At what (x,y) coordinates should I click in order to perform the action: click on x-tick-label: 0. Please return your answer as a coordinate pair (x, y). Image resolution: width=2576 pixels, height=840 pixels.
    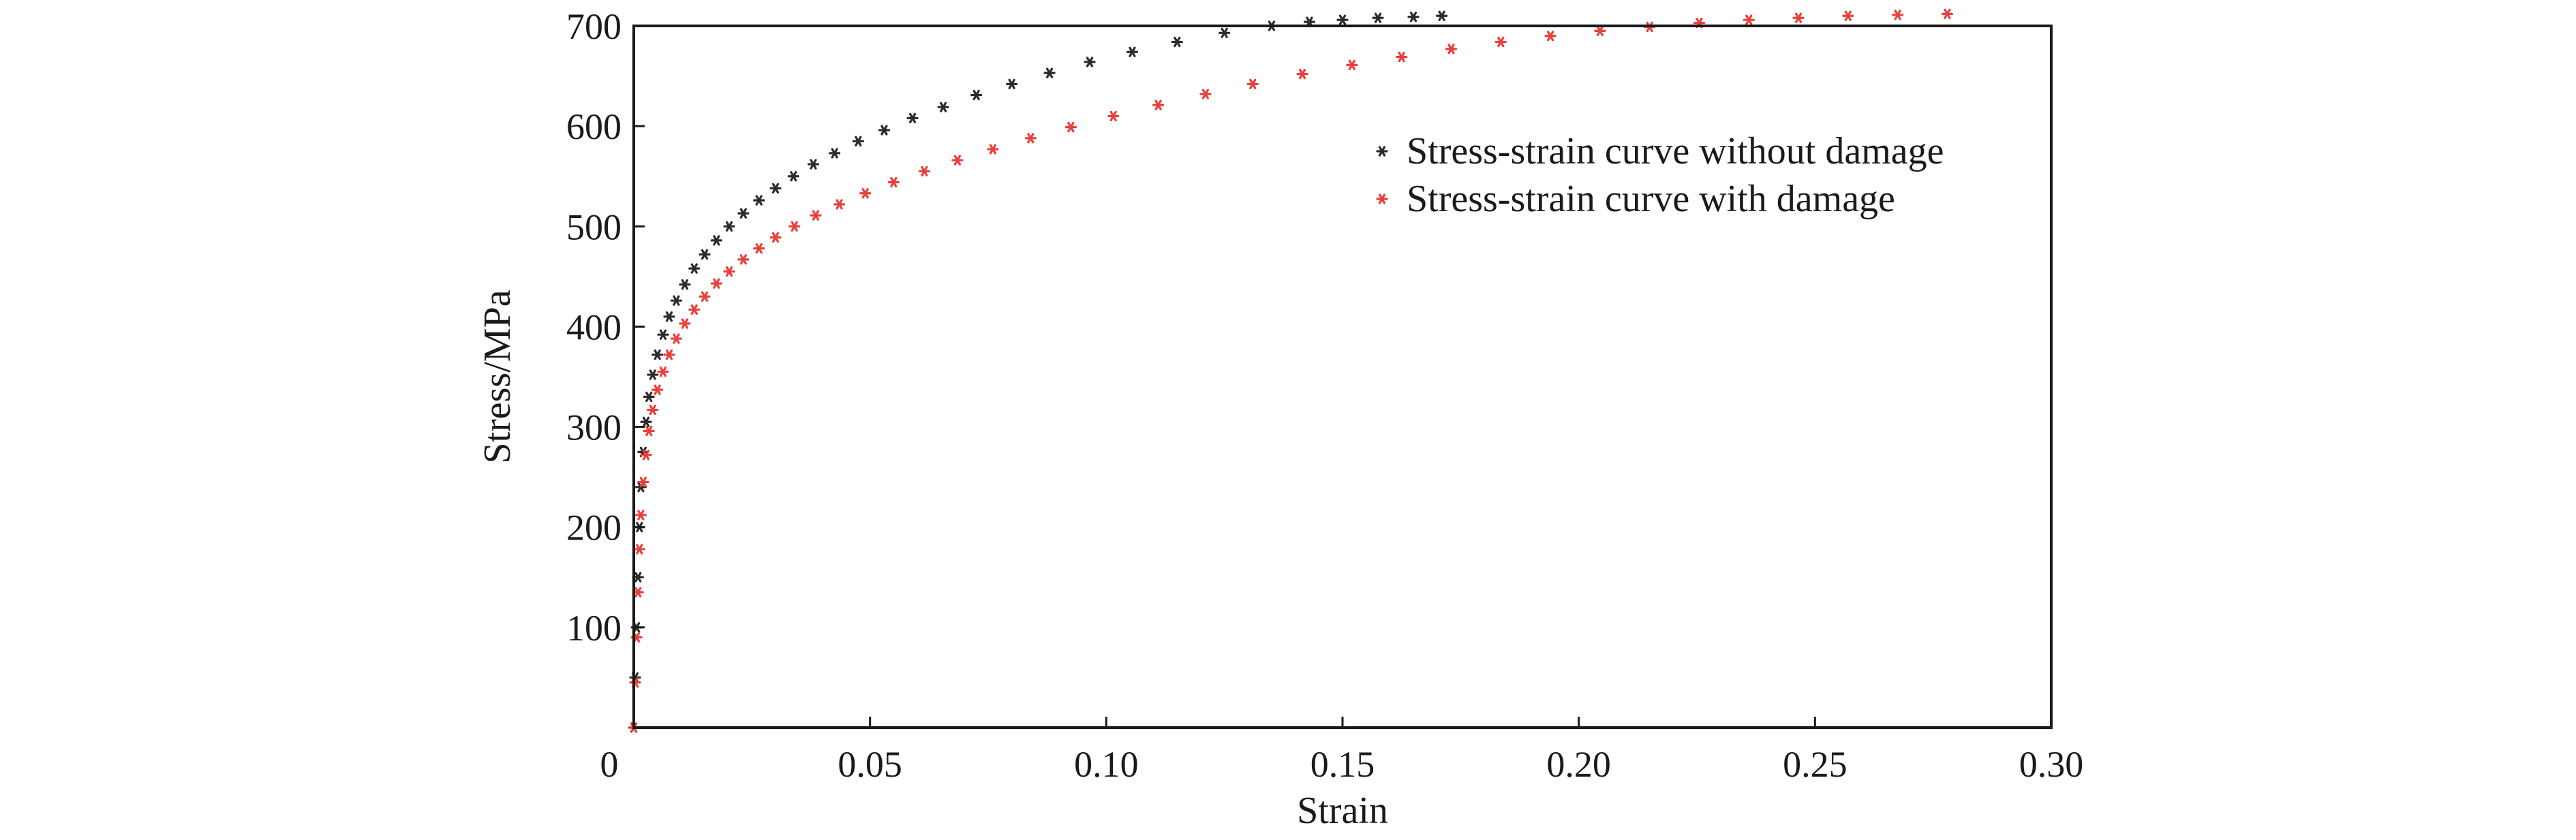
    Looking at the image, I should click on (609, 764).